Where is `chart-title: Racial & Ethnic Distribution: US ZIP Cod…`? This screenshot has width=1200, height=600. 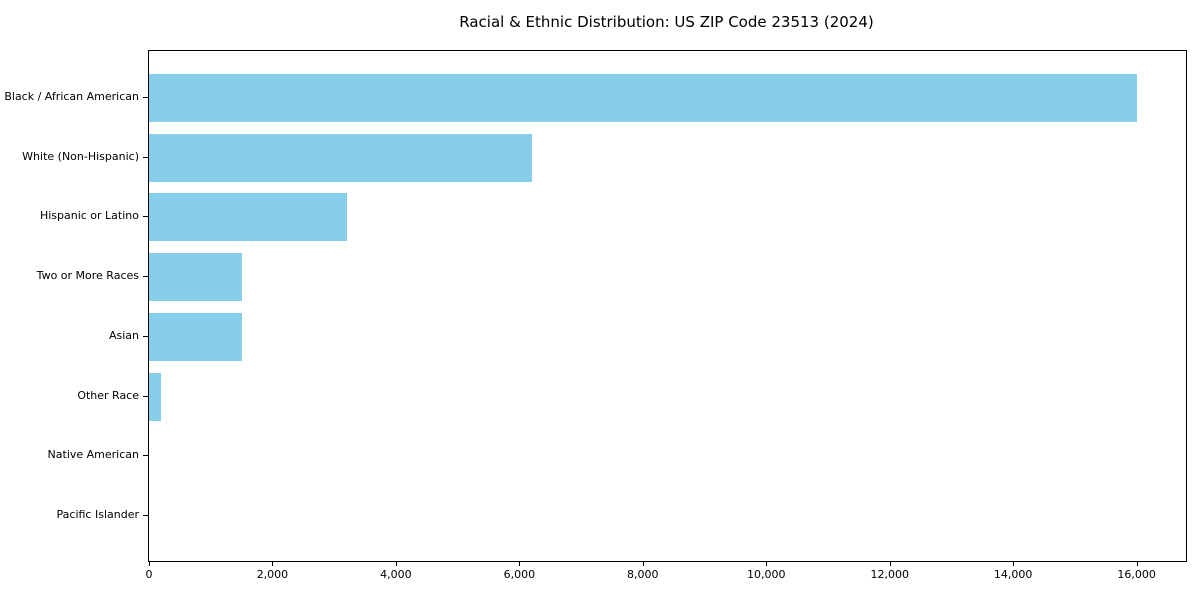 chart-title: Racial & Ethnic Distribution: US ZIP Cod… is located at coordinates (666, 22).